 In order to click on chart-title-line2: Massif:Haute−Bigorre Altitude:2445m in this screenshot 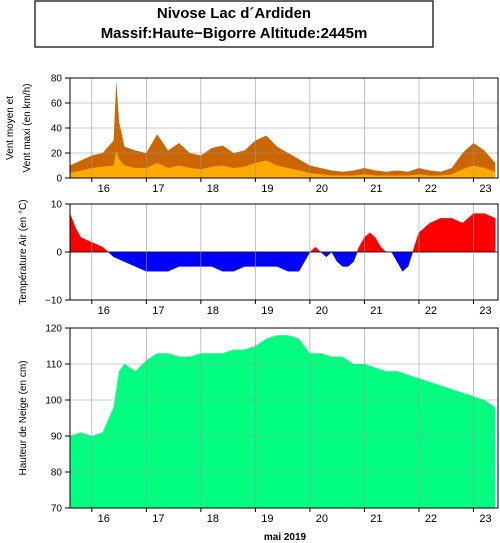, I will do `click(234, 33)`.